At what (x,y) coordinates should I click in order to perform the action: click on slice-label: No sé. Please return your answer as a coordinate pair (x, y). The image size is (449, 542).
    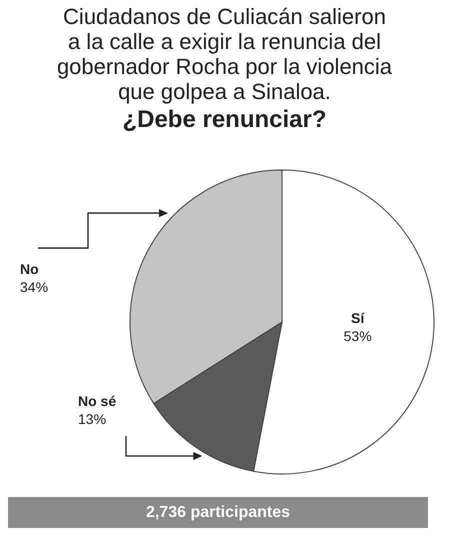
    Looking at the image, I should click on (97, 401).